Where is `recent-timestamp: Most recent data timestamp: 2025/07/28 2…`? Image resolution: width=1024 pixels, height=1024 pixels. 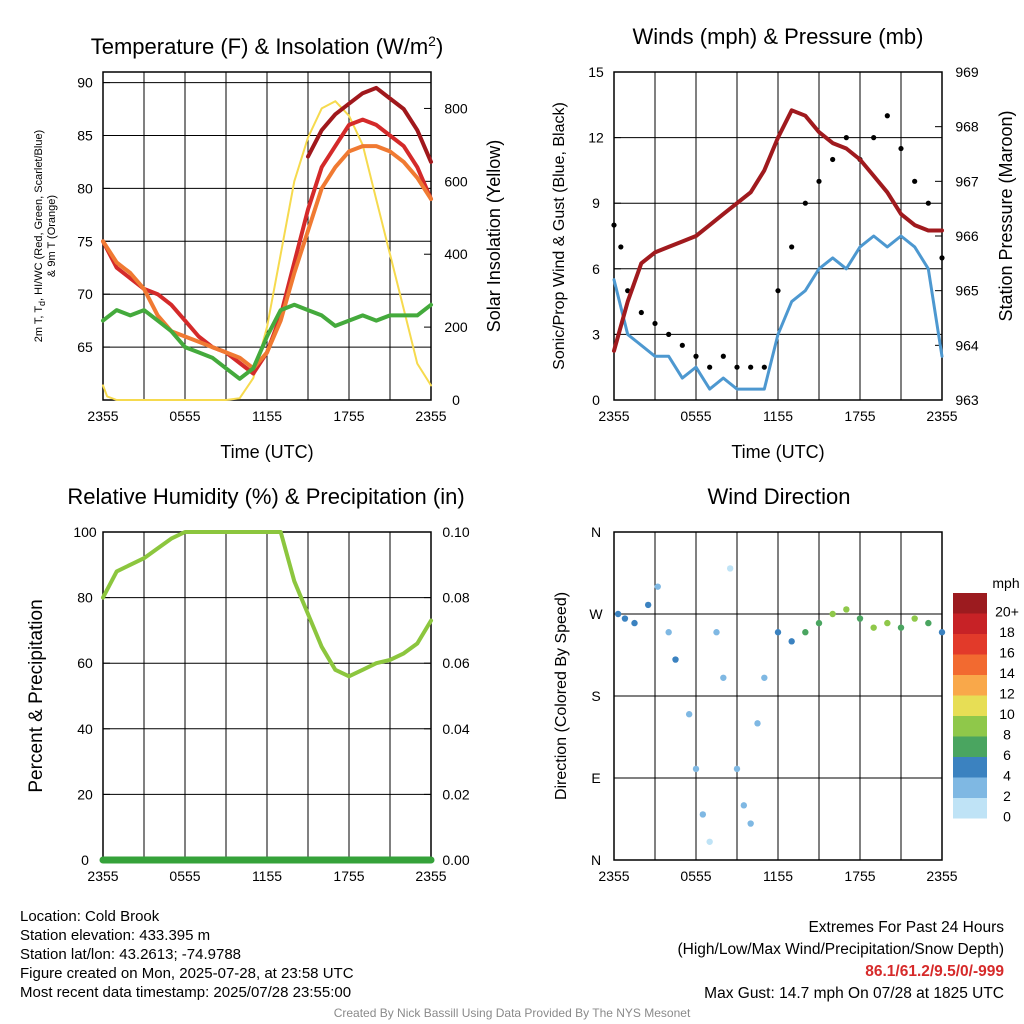
recent-timestamp: Most recent data timestamp: 2025/07/28 2… is located at coordinates (186, 992).